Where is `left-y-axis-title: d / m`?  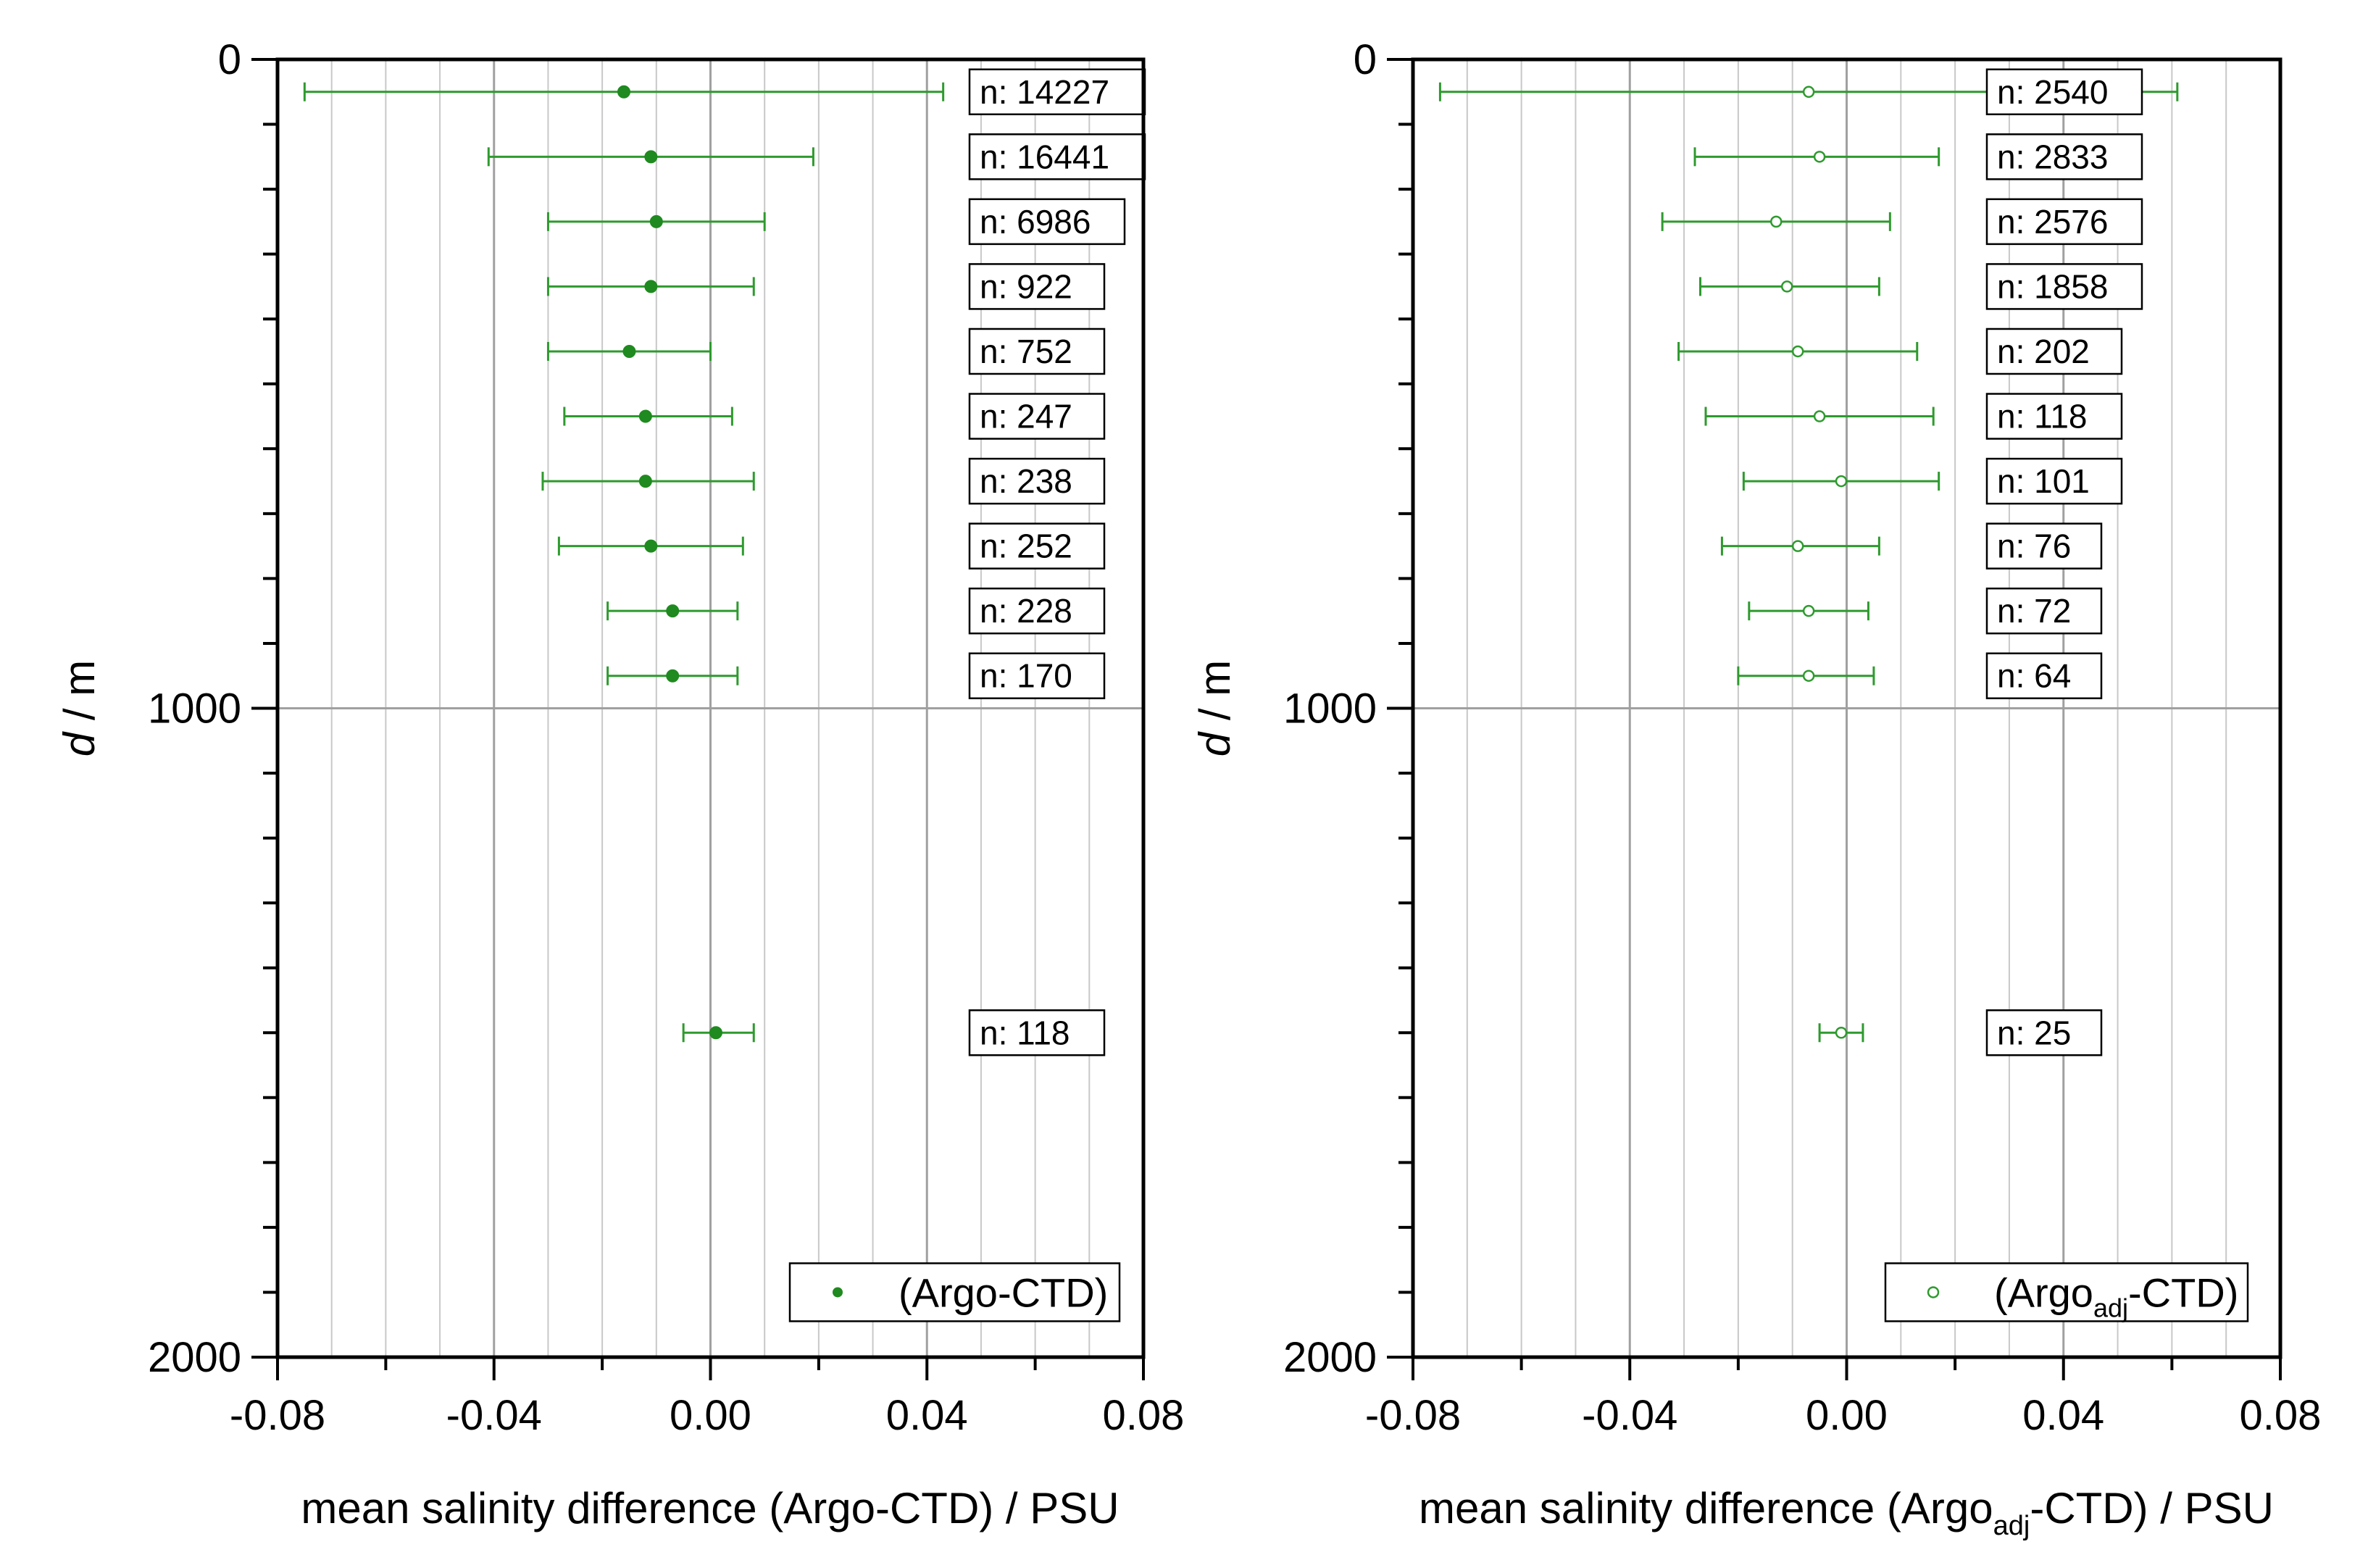
left-y-axis-title: d / m is located at coordinates (79, 708).